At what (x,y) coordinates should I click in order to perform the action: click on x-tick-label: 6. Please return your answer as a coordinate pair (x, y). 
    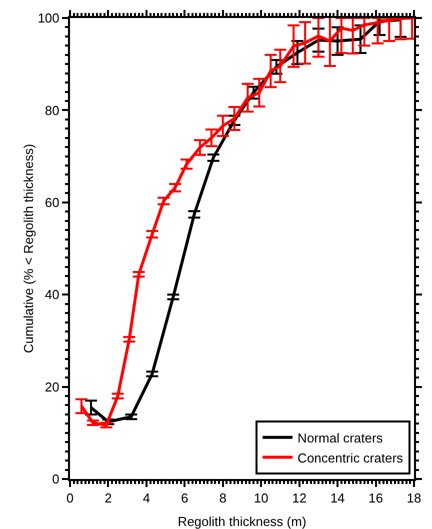
    Looking at the image, I should click on (184, 498).